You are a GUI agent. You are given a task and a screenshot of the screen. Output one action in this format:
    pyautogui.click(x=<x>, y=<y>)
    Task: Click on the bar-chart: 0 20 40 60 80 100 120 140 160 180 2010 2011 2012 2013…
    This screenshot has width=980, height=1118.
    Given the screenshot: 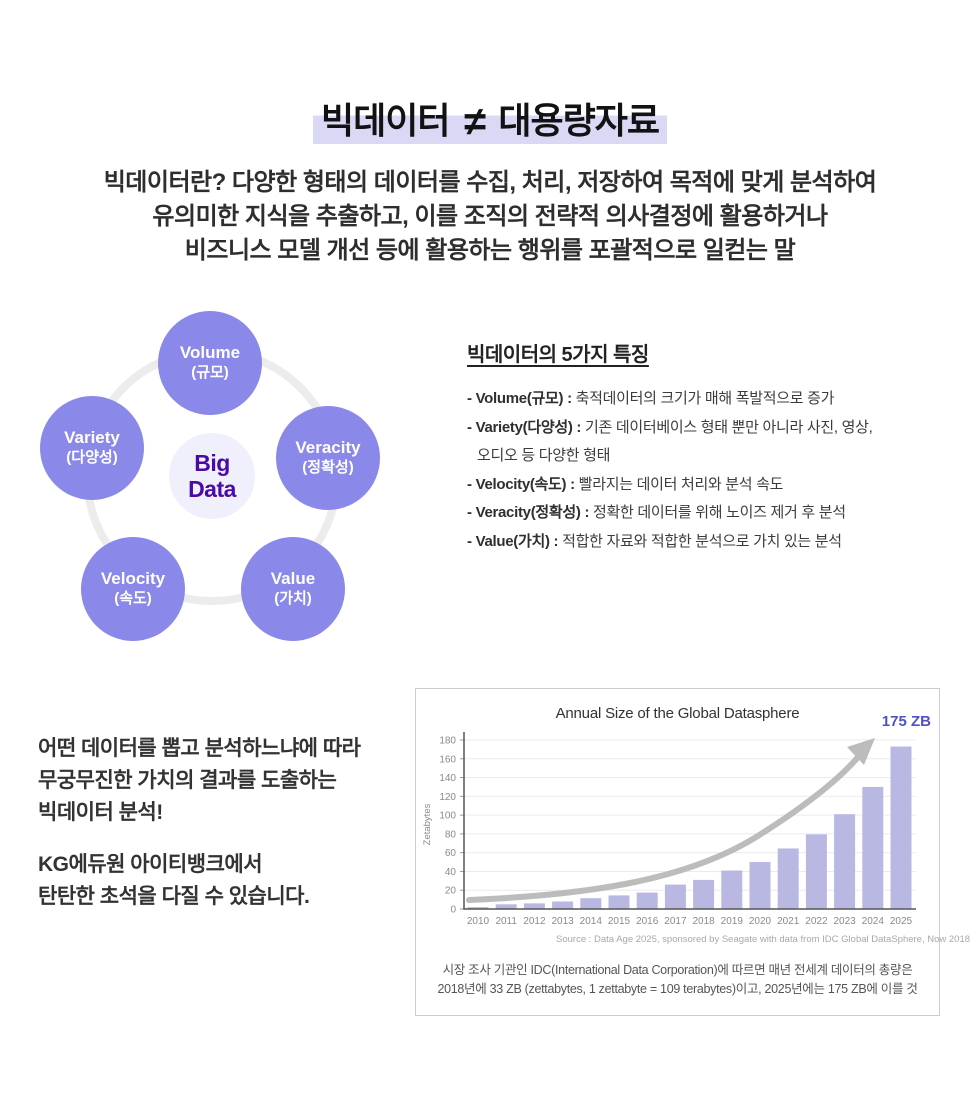 What is the action you would take?
    pyautogui.click(x=669, y=829)
    